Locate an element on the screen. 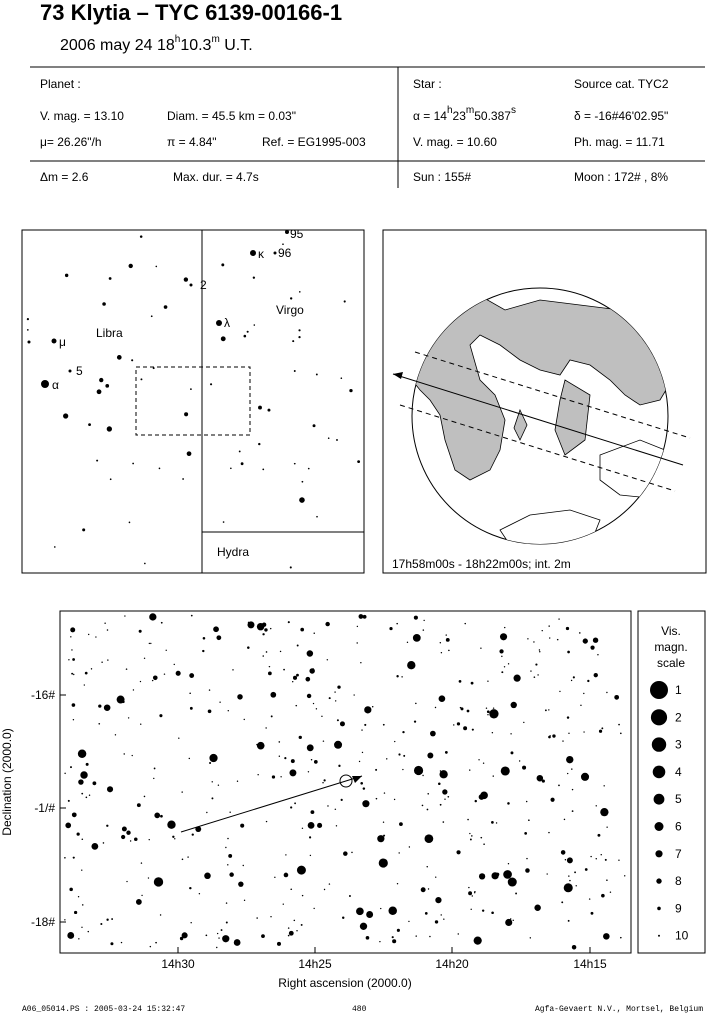 This screenshot has height=1015, width=708. footer-file: A06_05014.PS : 2005-03-24 15:32:47 is located at coordinates (103, 1009).